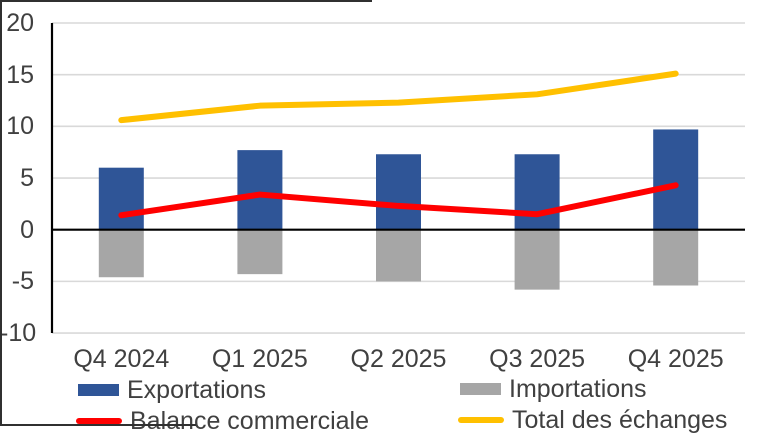 Image resolution: width=768 pixels, height=437 pixels. Describe the element at coordinates (578, 389) in the screenshot. I see `legend-label-importations: Importations` at that location.